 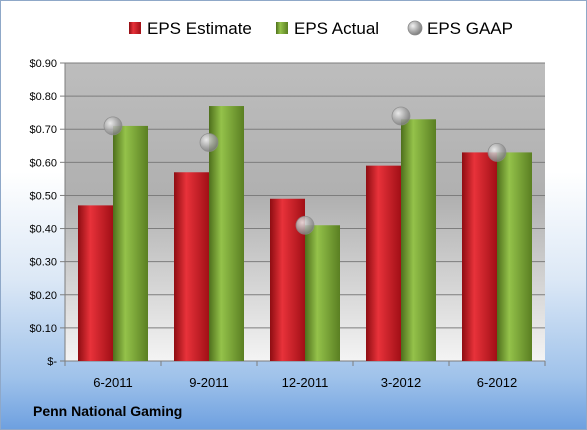 I want to click on y-tick-label: $0.40, so click(x=43, y=230).